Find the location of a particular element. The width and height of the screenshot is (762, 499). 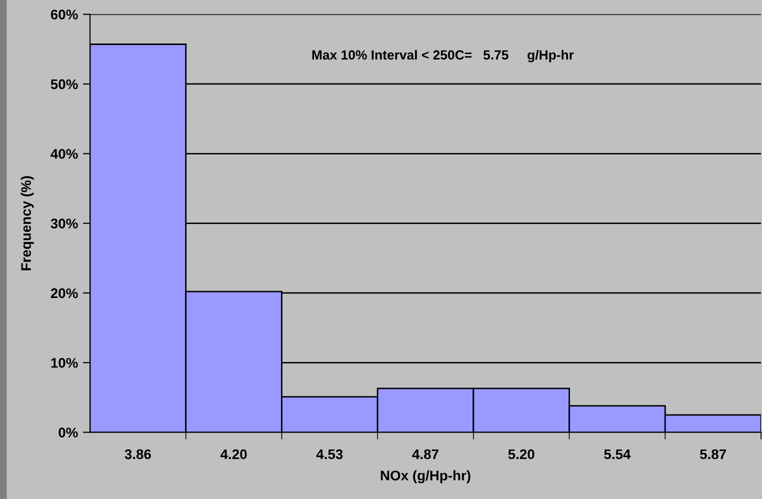

y-tick-label: 10% is located at coordinates (64, 363).